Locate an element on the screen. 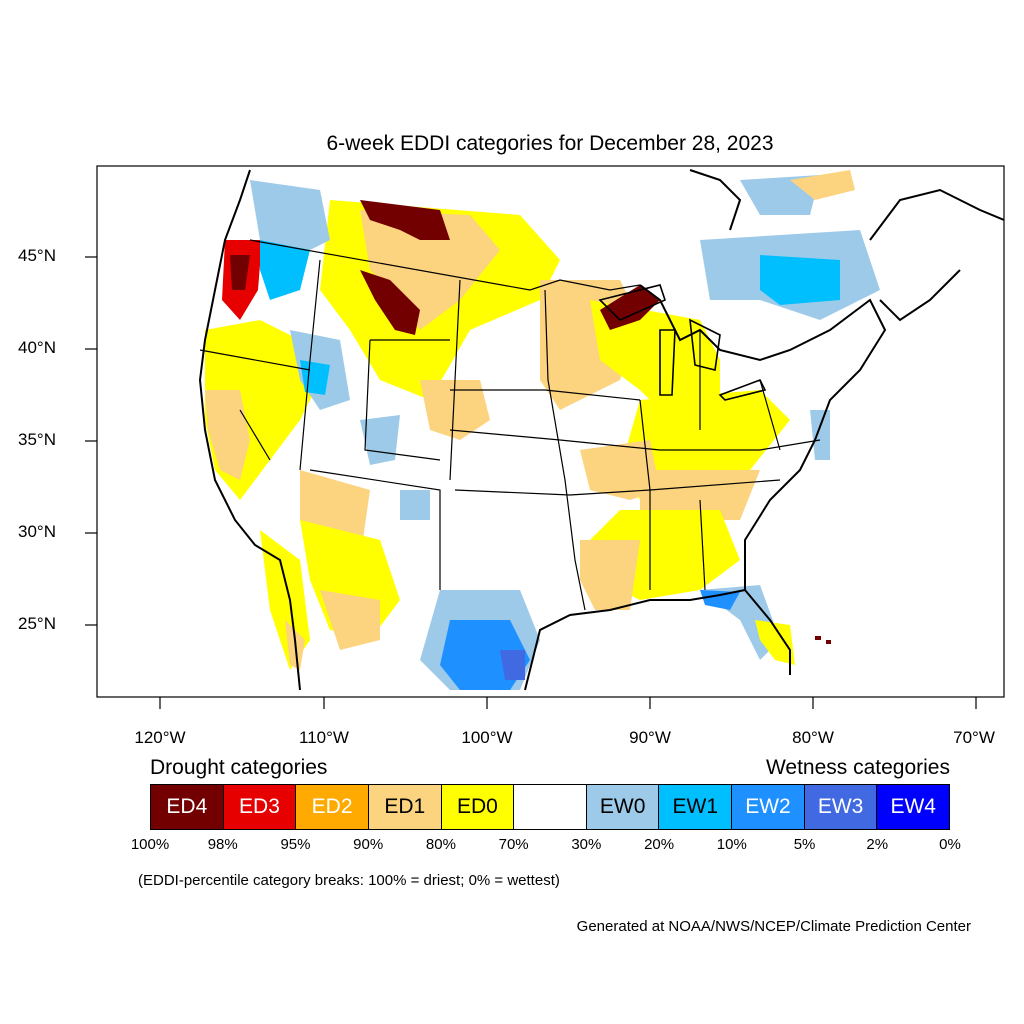 This screenshot has width=1024, height=1024. lat-label-35: 35°N is located at coordinates (37, 439).